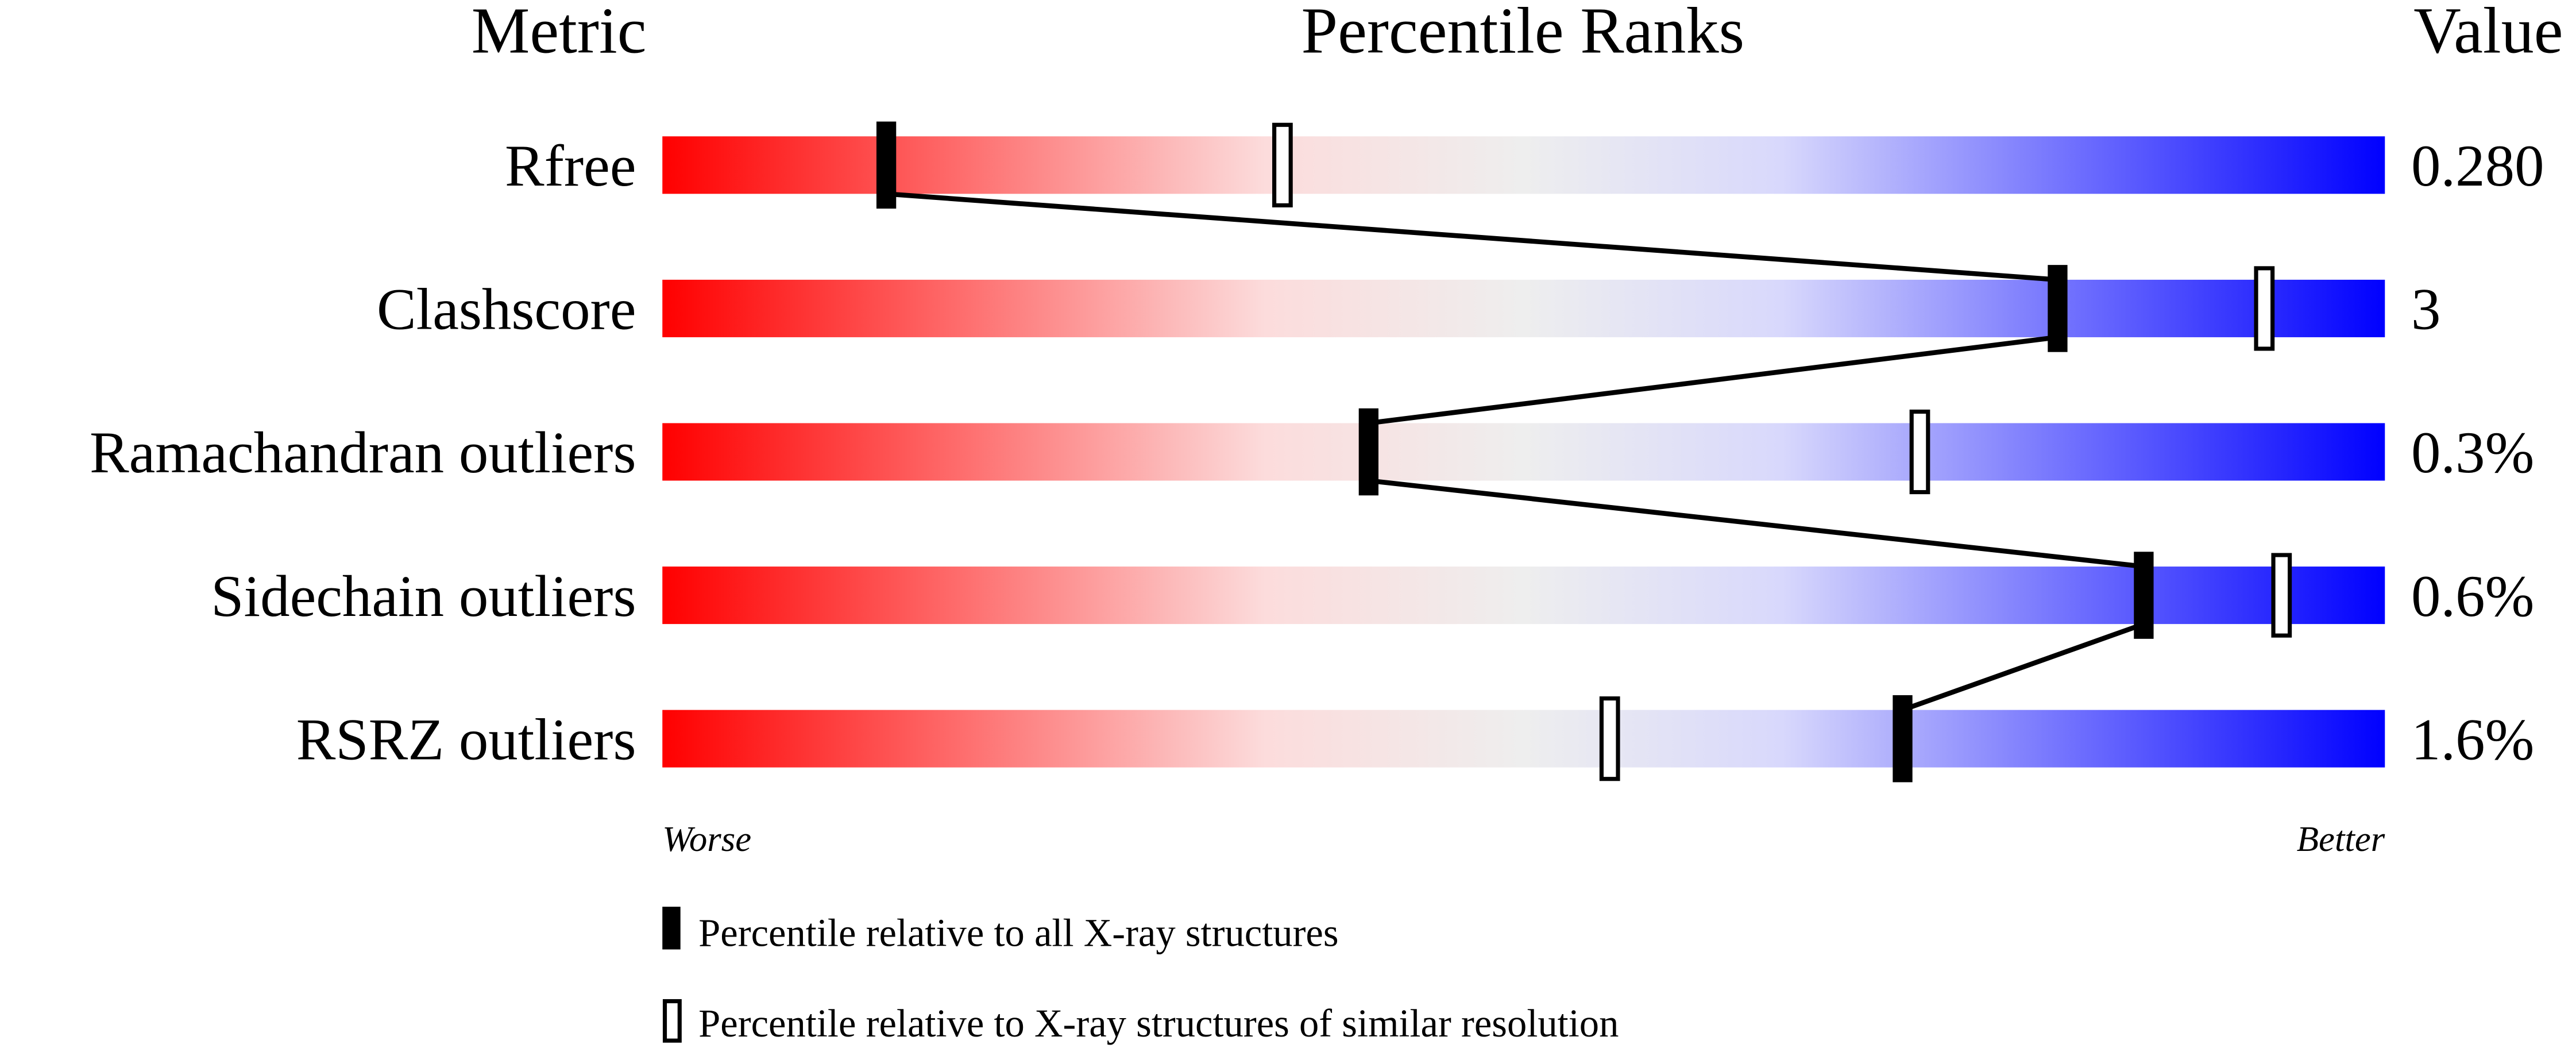 The height and width of the screenshot is (1048, 2576). What do you see at coordinates (2472, 597) in the screenshot?
I see `metric-value: 0.6%` at bounding box center [2472, 597].